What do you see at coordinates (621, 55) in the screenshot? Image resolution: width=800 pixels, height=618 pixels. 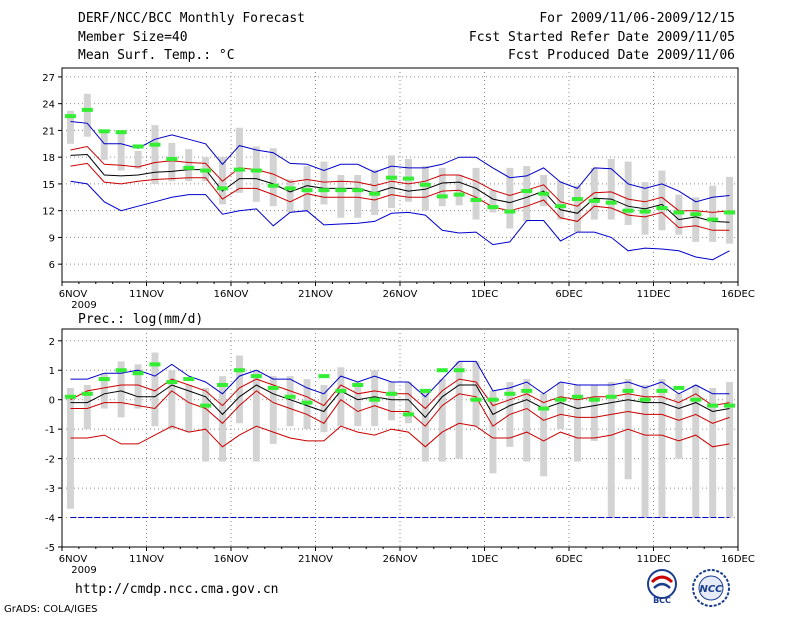 I see `forecast-produced-date: Fcst Produced Date 2009/11/06` at bounding box center [621, 55].